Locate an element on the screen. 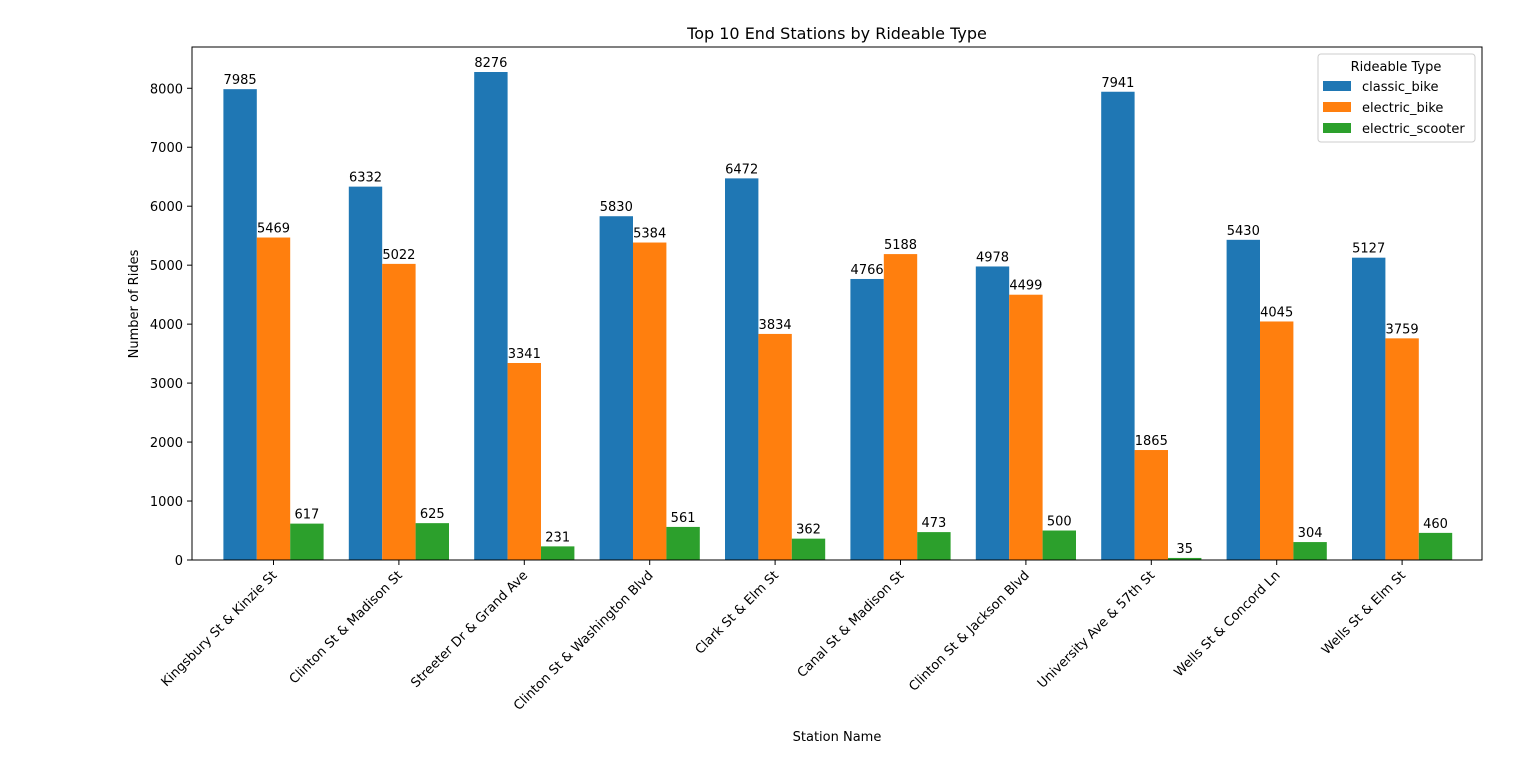 The width and height of the screenshot is (1536, 759). legend-box is located at coordinates (1396, 98).